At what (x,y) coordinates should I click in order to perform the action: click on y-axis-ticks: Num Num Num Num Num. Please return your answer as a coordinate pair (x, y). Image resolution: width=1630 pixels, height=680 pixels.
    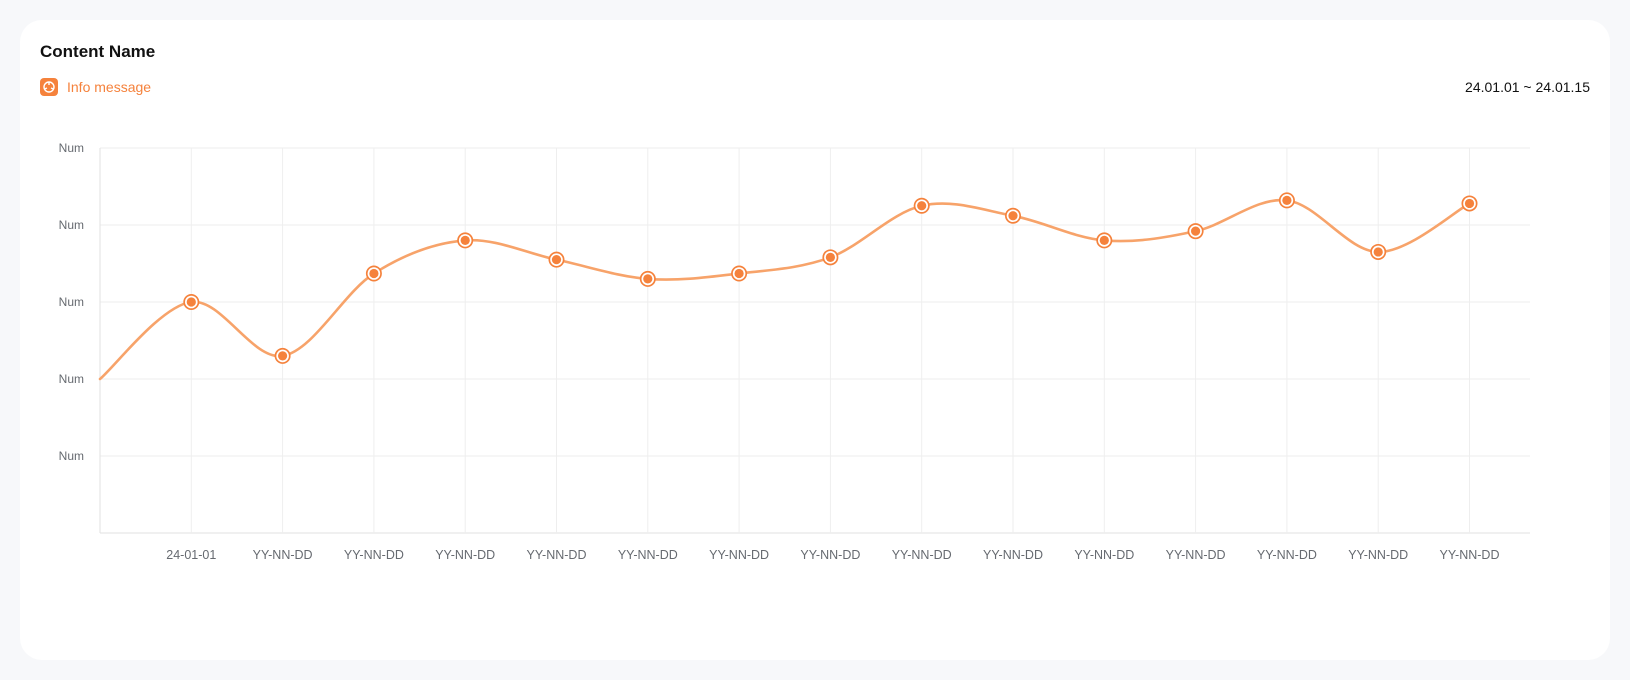
    Looking at the image, I should click on (71, 302).